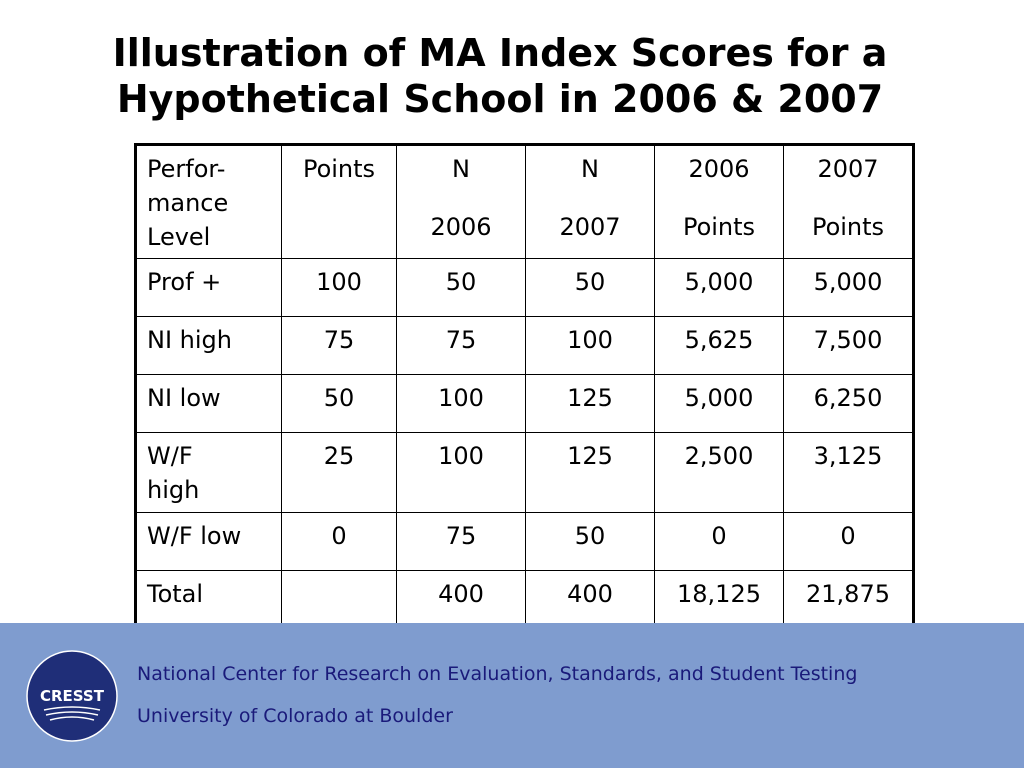  What do you see at coordinates (339, 403) in the screenshot?
I see `cell-points: 50` at bounding box center [339, 403].